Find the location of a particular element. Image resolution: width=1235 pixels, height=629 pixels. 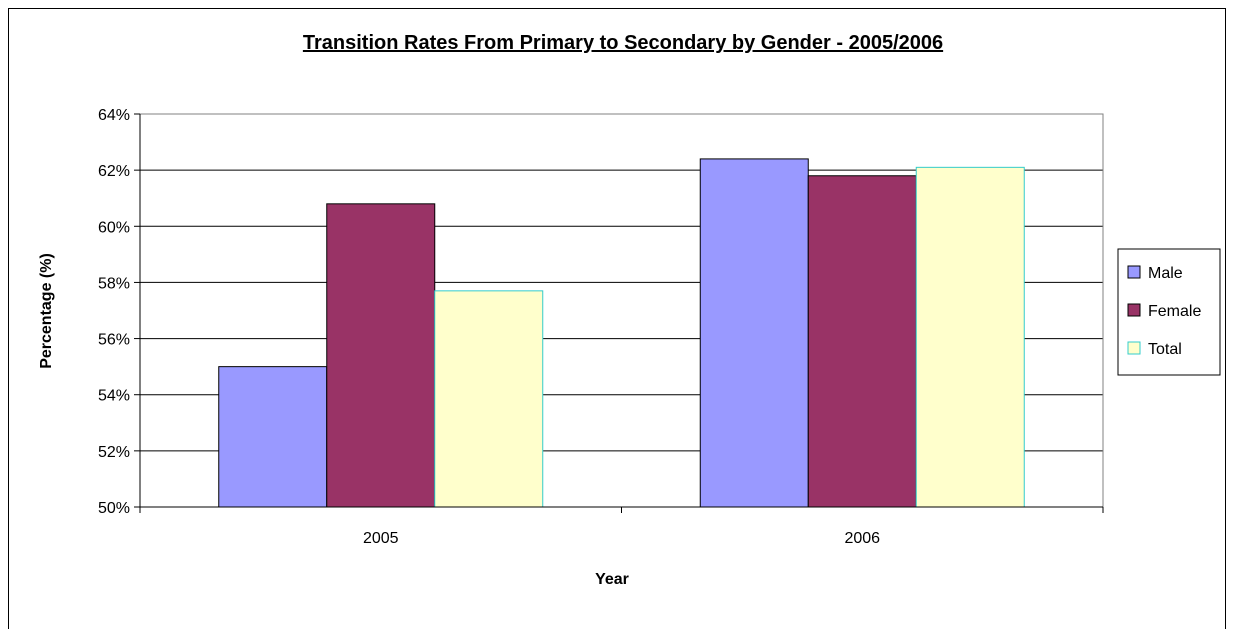

legend-swatch-total is located at coordinates (1134, 348).